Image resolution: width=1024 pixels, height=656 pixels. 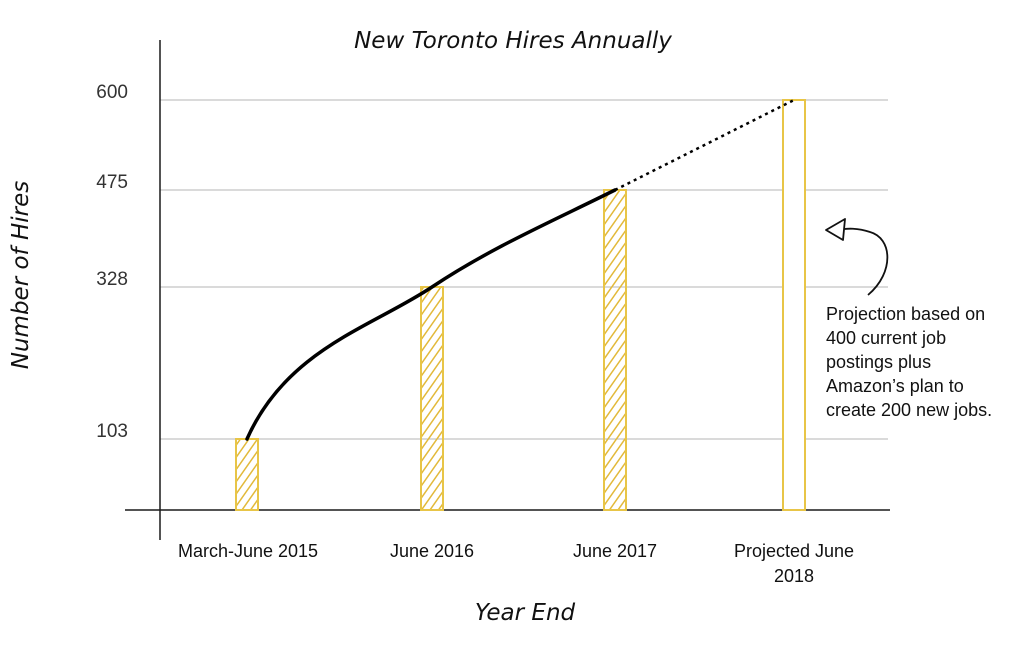 What do you see at coordinates (432, 551) in the screenshot?
I see `x-tick-label: June 2016` at bounding box center [432, 551].